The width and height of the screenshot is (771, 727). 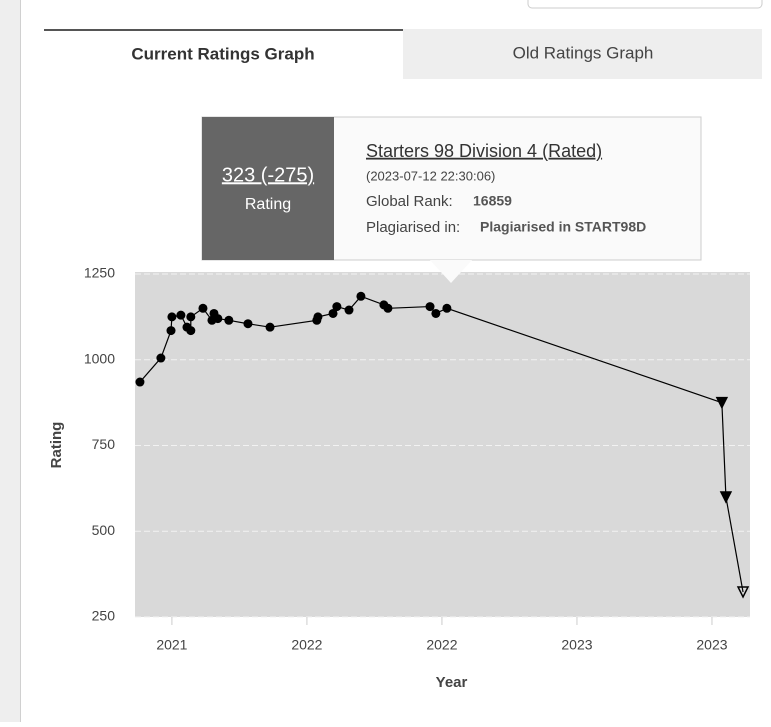 I want to click on tooltip-arrow, so click(x=451, y=271).